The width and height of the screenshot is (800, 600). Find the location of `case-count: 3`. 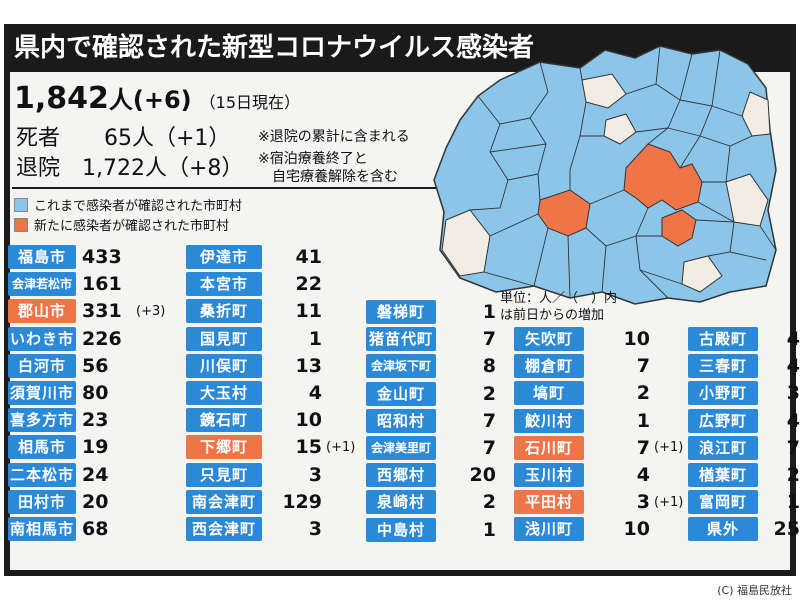

case-count: 3 is located at coordinates (643, 502).